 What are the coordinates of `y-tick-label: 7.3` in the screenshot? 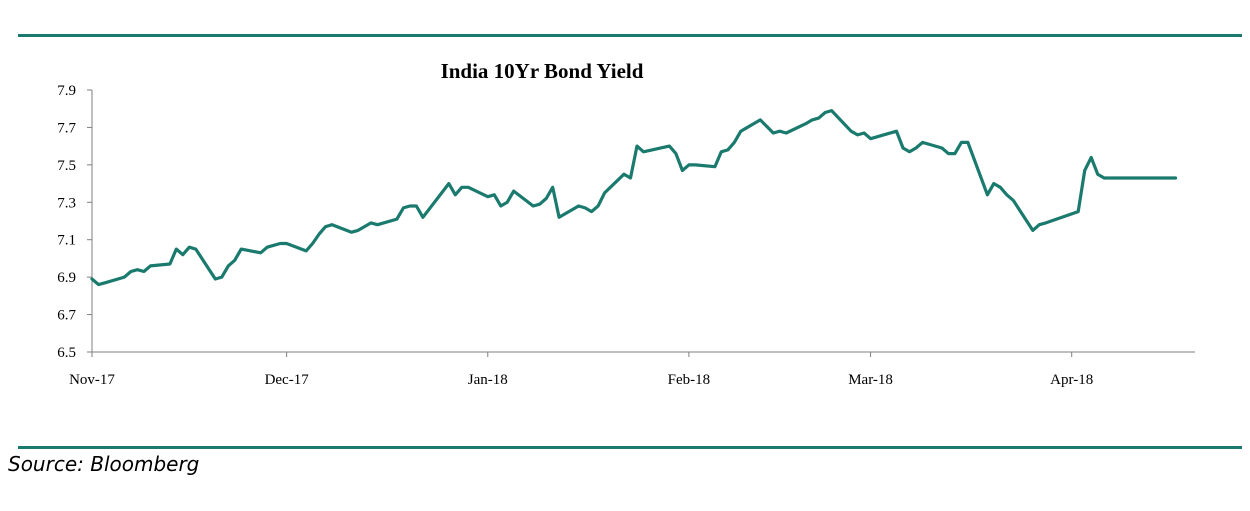 It's located at (66, 203).